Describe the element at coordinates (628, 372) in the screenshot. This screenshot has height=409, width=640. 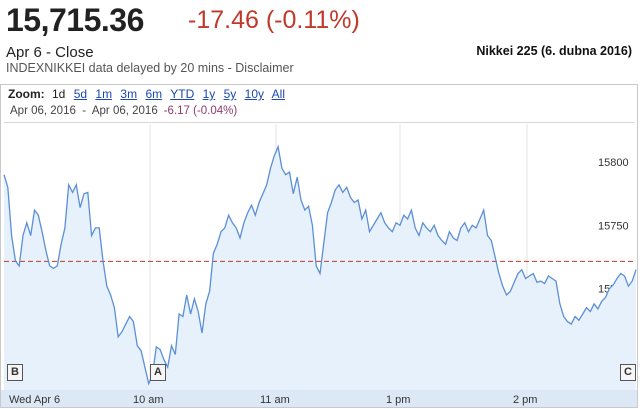
I see `marker-c: C` at that location.